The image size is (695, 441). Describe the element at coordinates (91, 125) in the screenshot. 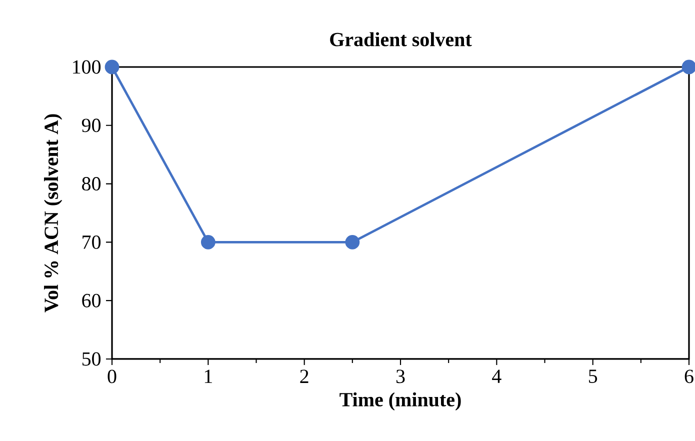

I see `y-tick-label: 90` at that location.